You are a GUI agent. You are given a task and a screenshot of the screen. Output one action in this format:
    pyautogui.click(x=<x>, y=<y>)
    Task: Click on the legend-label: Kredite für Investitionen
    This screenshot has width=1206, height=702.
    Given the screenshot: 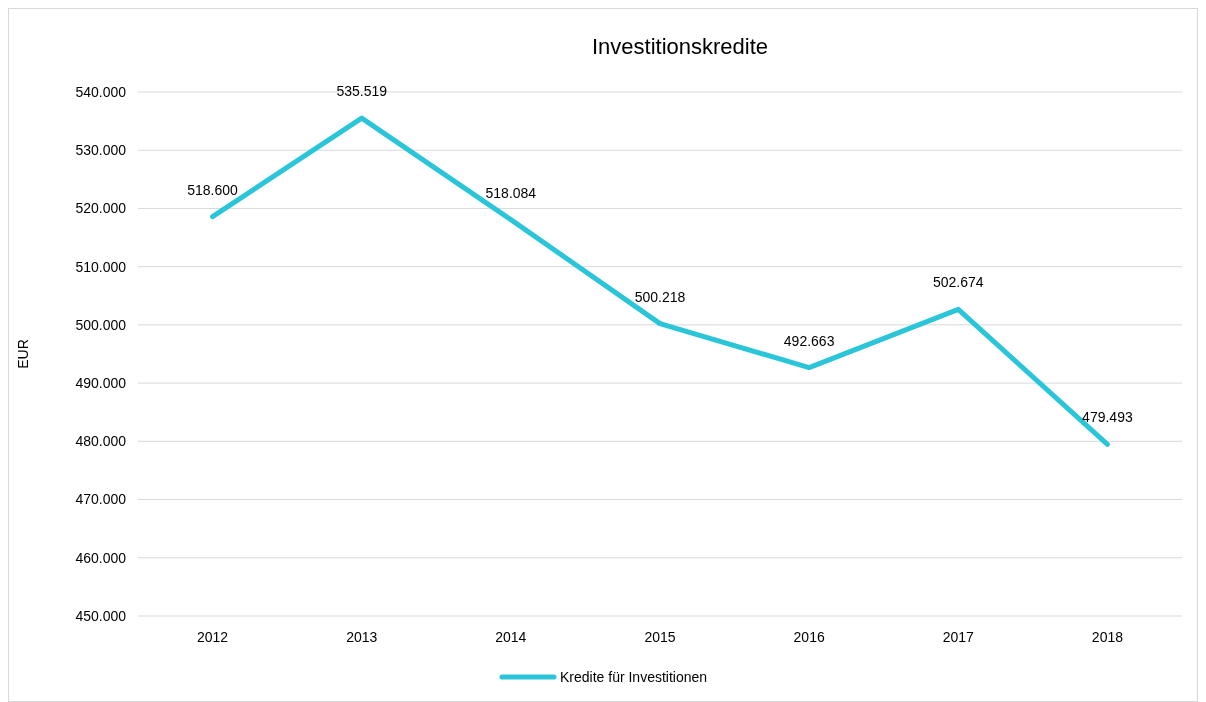 What is the action you would take?
    pyautogui.click(x=634, y=676)
    